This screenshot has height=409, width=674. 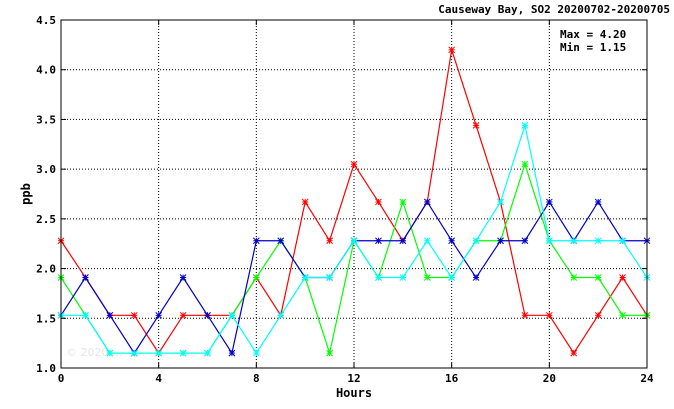 I want to click on chart-title: Causeway Bay, SO2 20200702-20200705, so click(x=554, y=9).